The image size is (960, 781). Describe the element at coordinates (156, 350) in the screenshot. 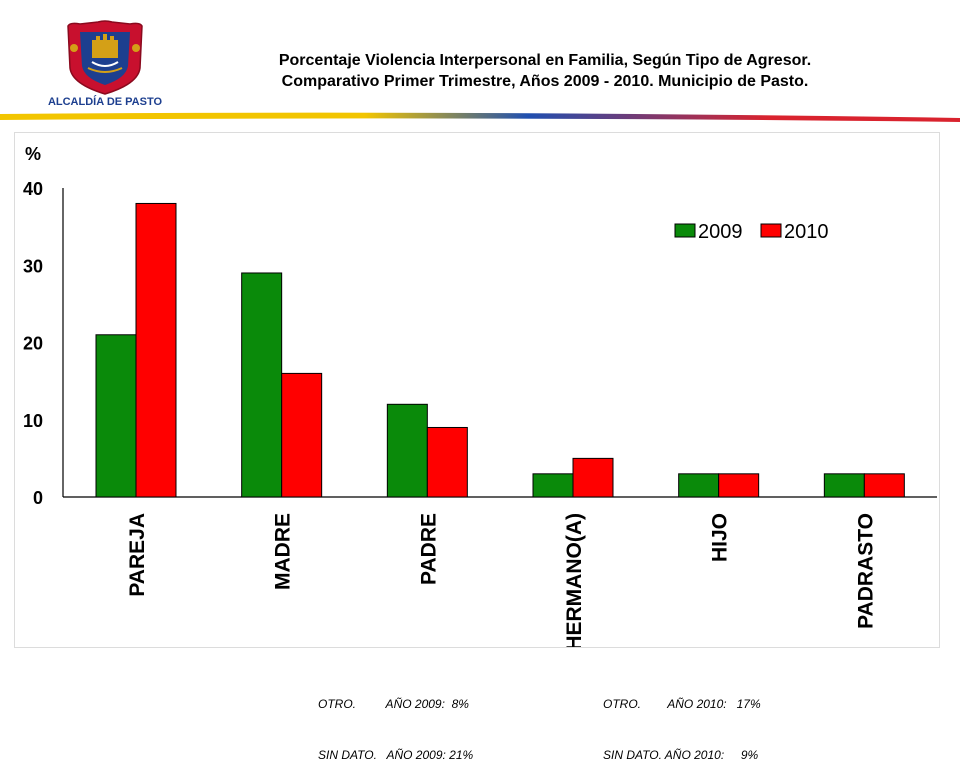

I see `bar-2010-pareja` at that location.